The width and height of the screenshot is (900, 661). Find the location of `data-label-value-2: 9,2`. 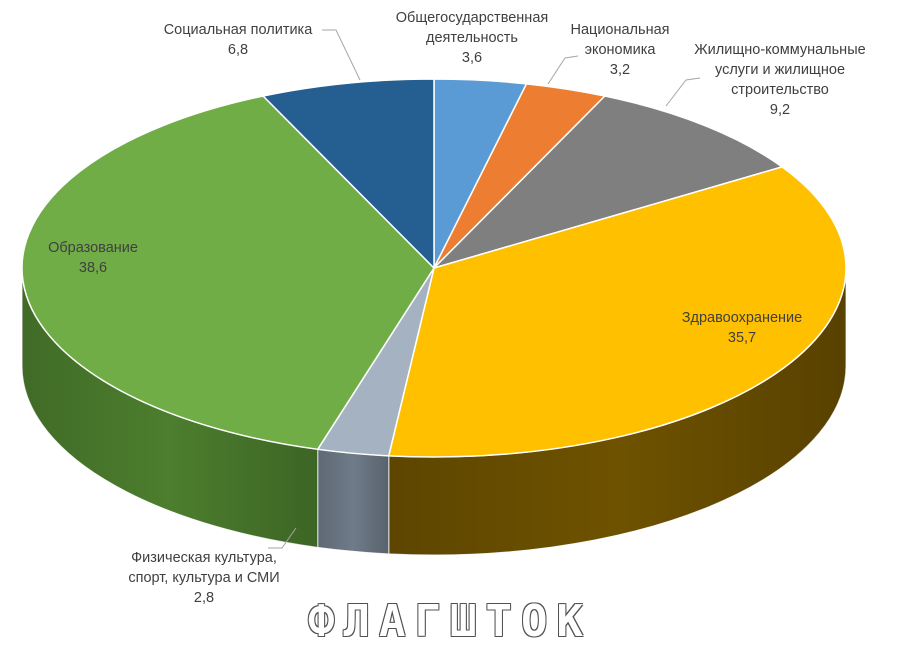

data-label-value-2: 9,2 is located at coordinates (780, 110).